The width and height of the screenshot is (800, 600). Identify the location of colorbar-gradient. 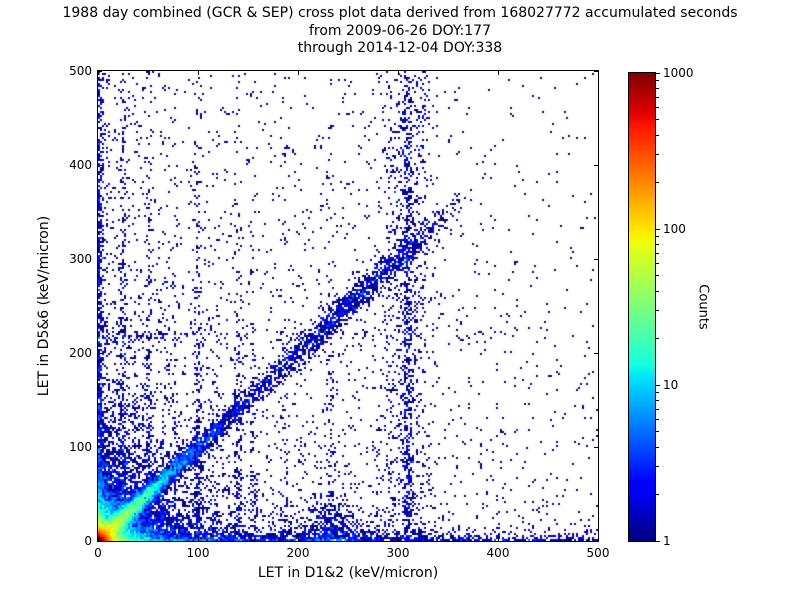
(642, 307).